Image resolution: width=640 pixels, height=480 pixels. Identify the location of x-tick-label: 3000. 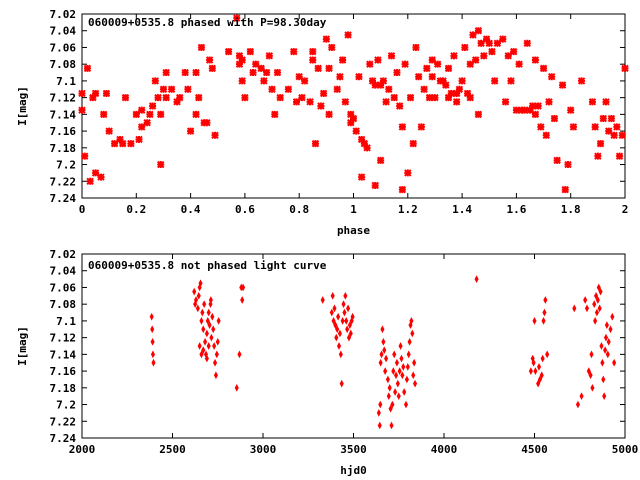
(263, 449).